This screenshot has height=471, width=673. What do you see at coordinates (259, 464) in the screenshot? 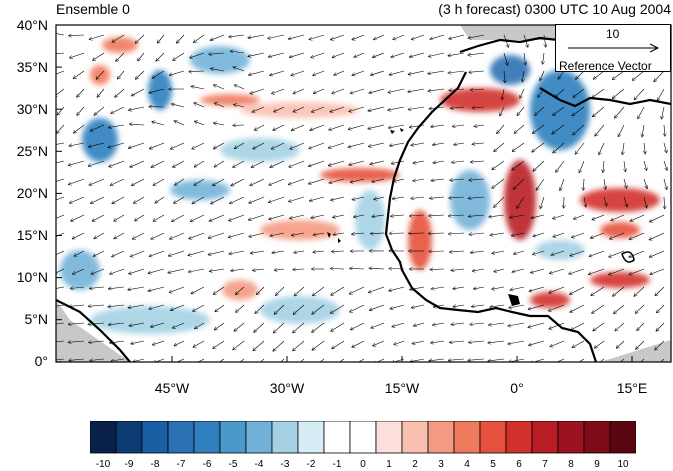
I see `colorbar-tick-label: -4` at bounding box center [259, 464].